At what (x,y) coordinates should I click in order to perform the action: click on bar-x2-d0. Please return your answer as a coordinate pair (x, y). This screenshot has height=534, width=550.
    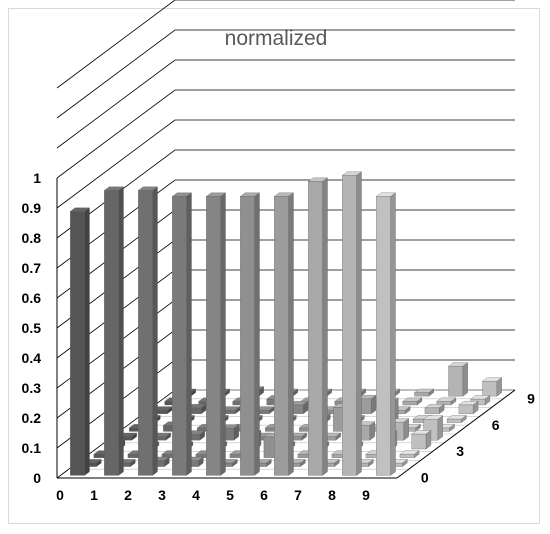
    Looking at the image, I should click on (147, 331).